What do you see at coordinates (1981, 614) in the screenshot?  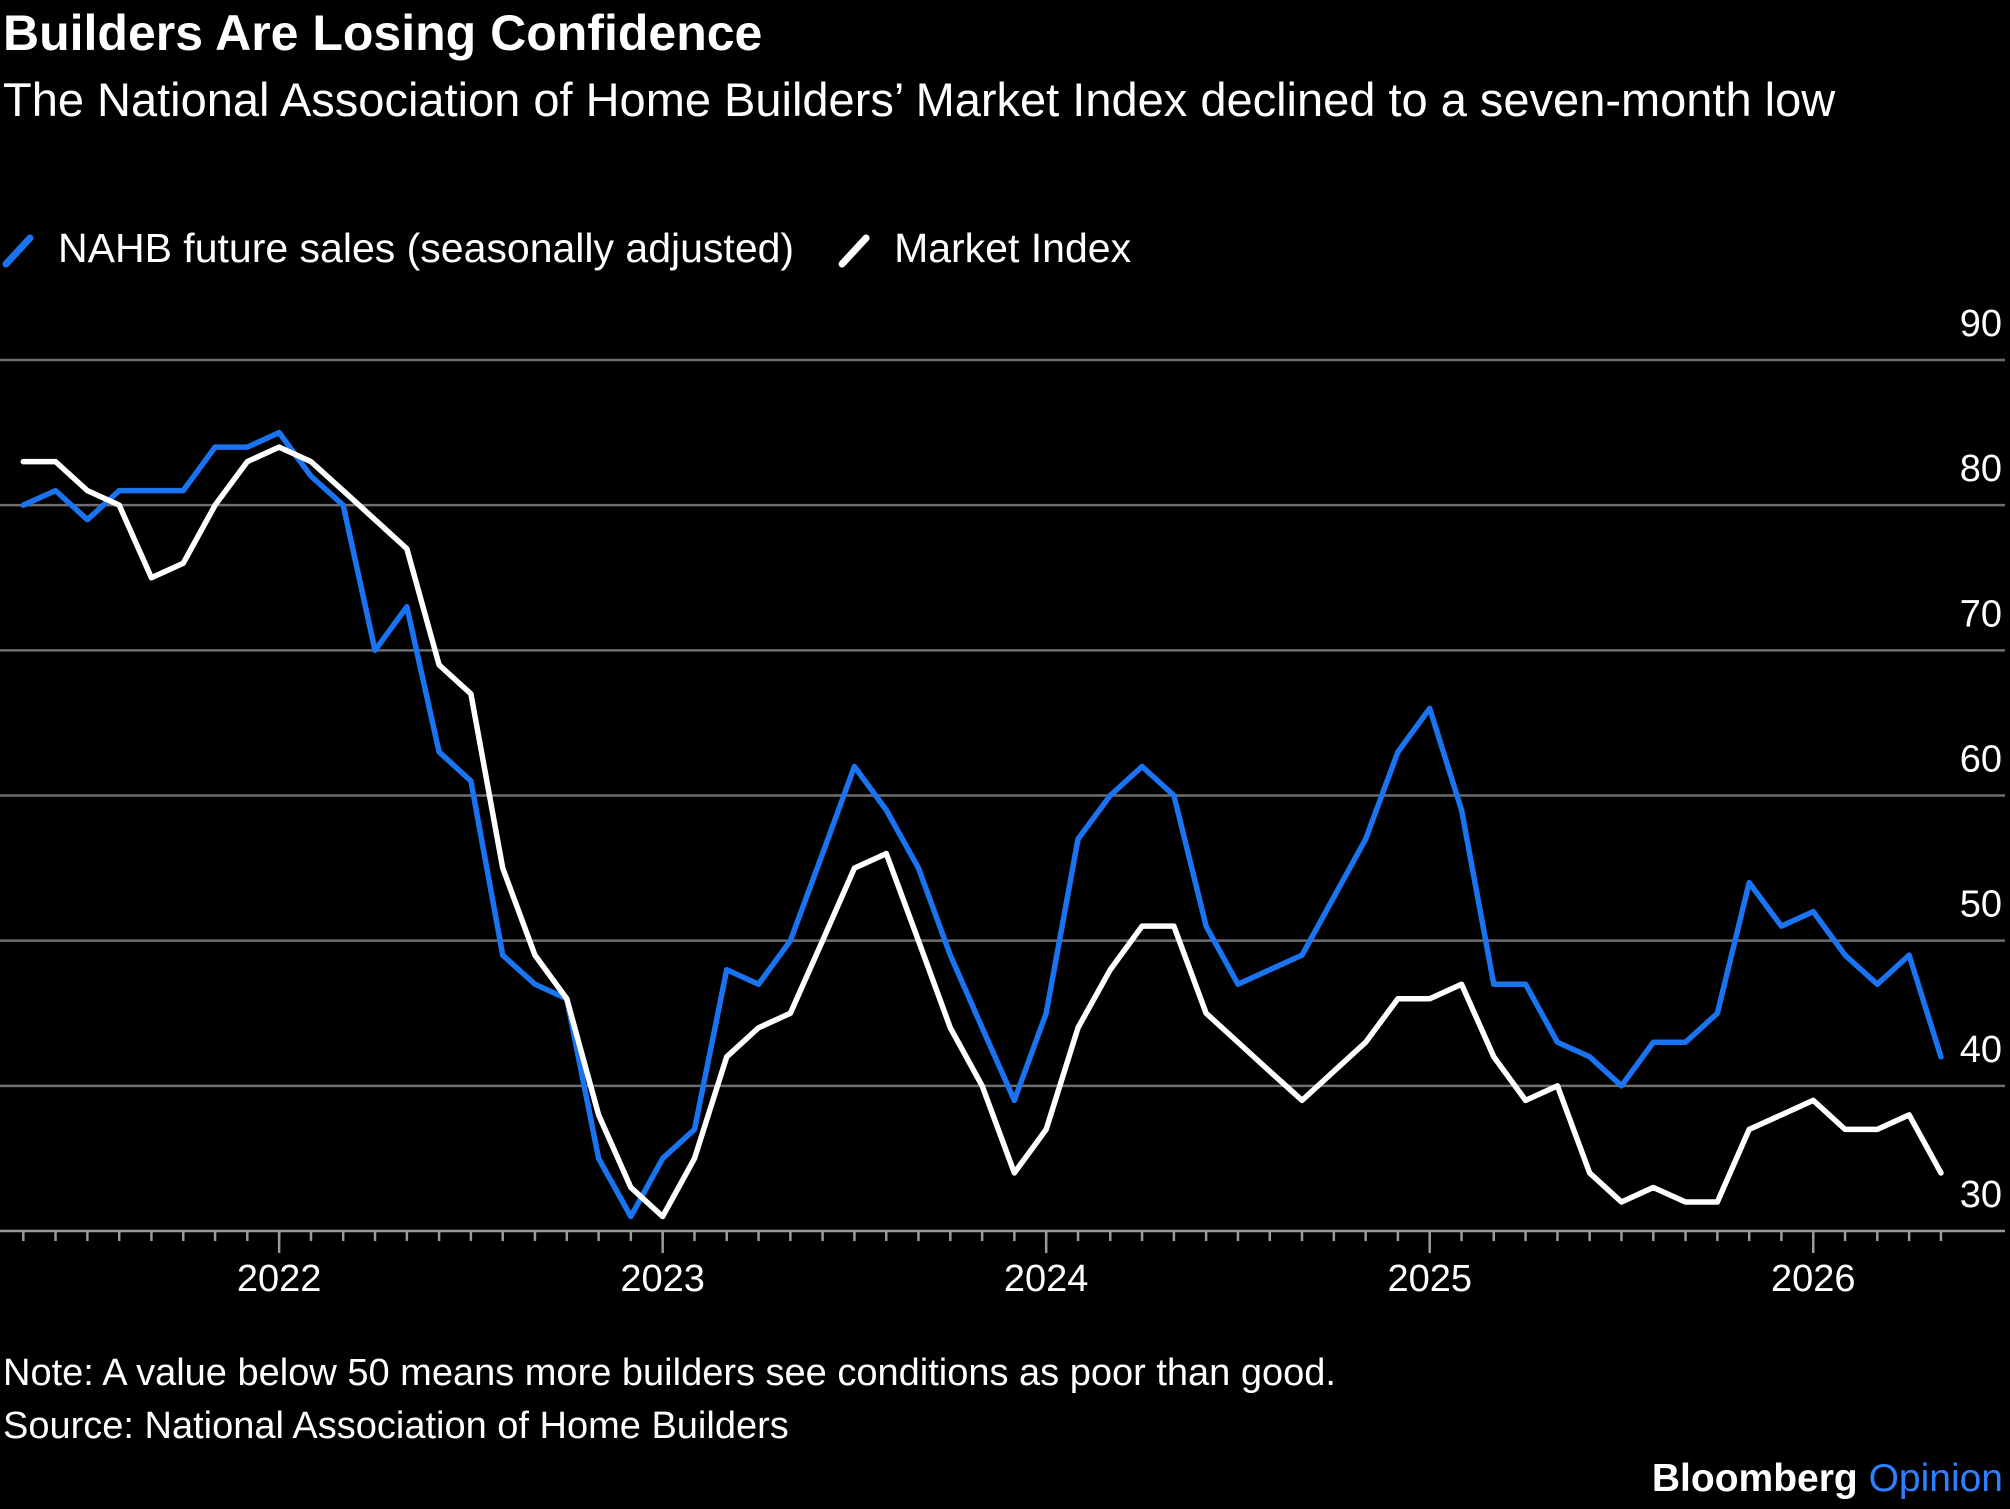 I see `y-tick-label: 70` at bounding box center [1981, 614].